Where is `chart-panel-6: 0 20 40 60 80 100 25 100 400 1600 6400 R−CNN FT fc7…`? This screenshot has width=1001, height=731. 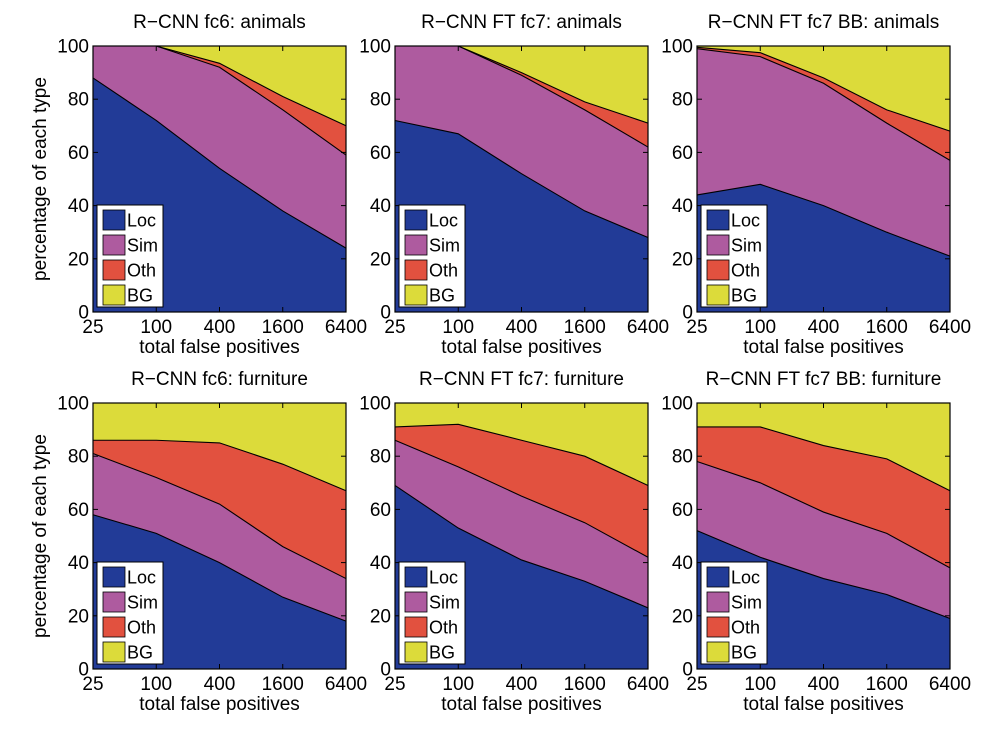
chart-panel-6: 0 20 40 60 80 100 25 100 400 1600 6400 R−CNN FT fc7… is located at coordinates (816, 542).